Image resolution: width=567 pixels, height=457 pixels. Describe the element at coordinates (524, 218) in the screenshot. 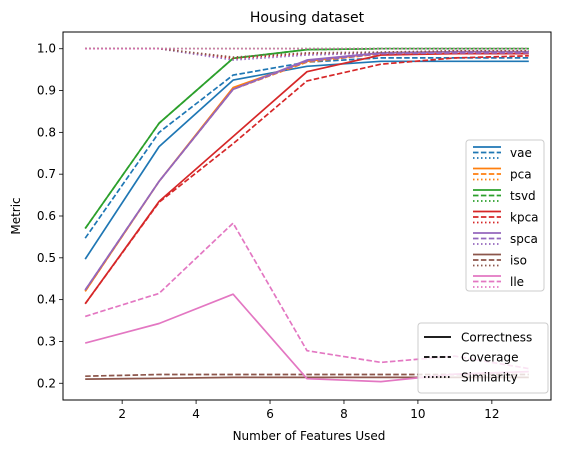

I see `legend-kpca-label: kpca` at that location.